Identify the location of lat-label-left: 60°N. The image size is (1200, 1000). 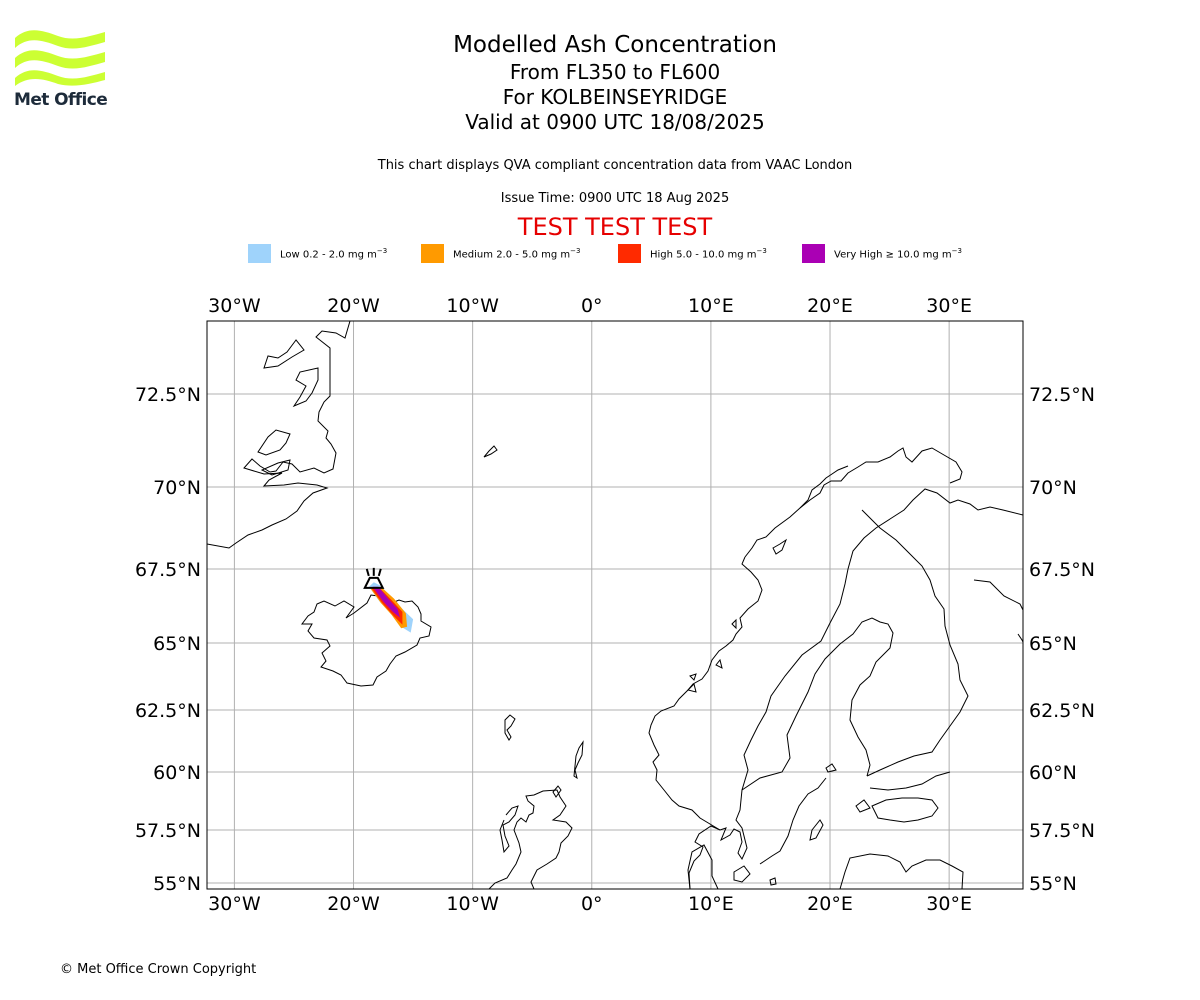
(177, 773).